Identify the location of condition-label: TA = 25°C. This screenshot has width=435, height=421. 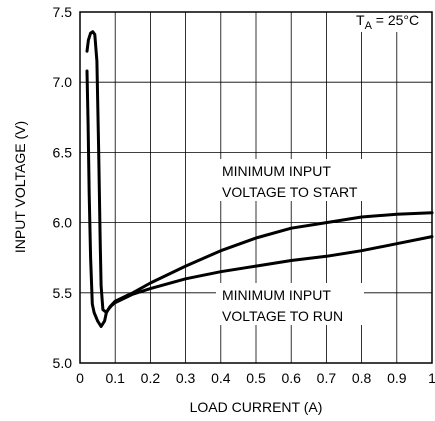
(393, 21).